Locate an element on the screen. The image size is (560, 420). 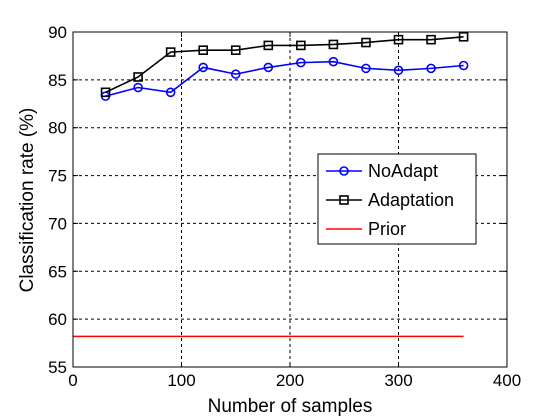
x-tick-label: 400 is located at coordinates (507, 380).